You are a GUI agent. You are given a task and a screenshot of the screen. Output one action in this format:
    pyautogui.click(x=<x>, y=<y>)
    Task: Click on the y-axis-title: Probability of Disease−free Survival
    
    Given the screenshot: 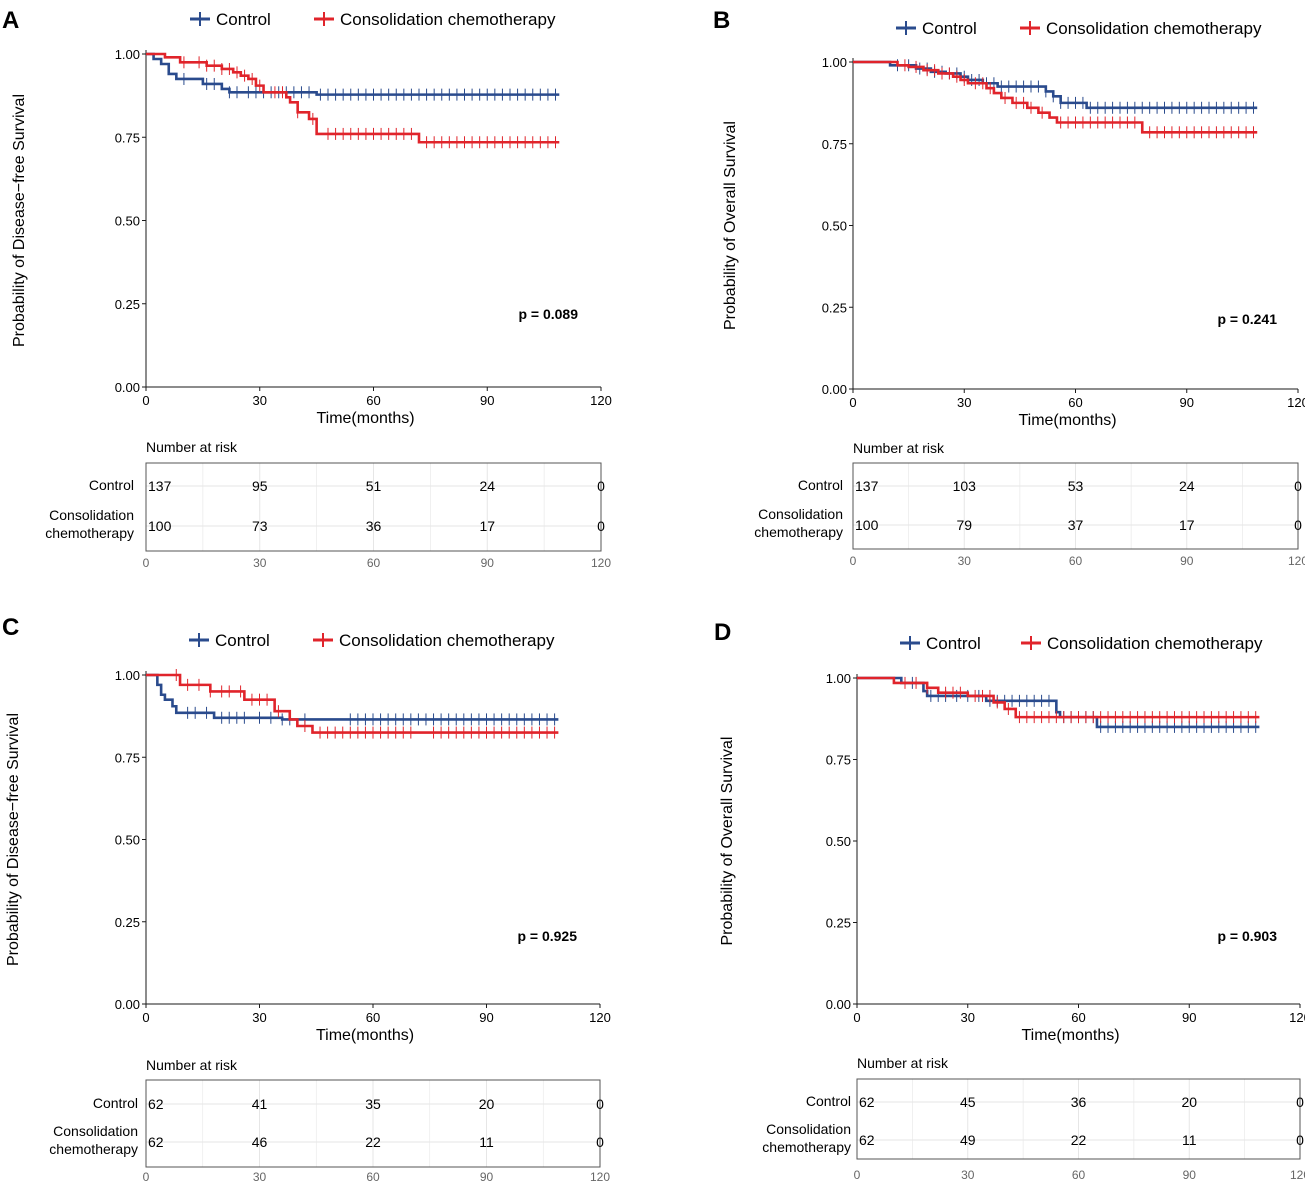 What is the action you would take?
    pyautogui.click(x=19, y=220)
    